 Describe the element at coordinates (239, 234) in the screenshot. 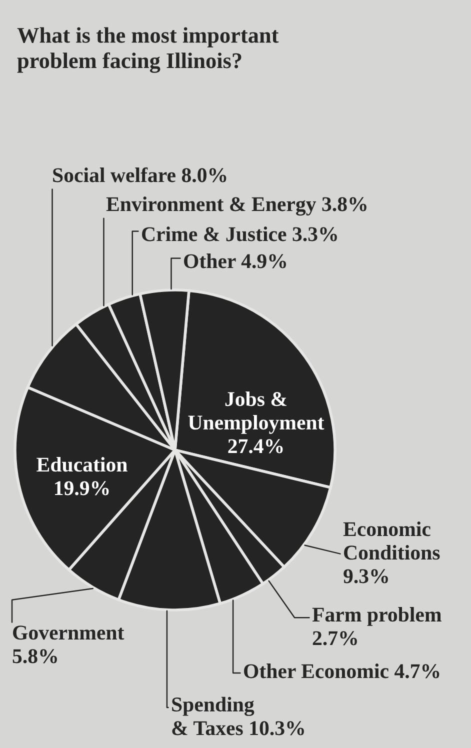

I see `slice-label: Crime & Justice 3.3%` at that location.